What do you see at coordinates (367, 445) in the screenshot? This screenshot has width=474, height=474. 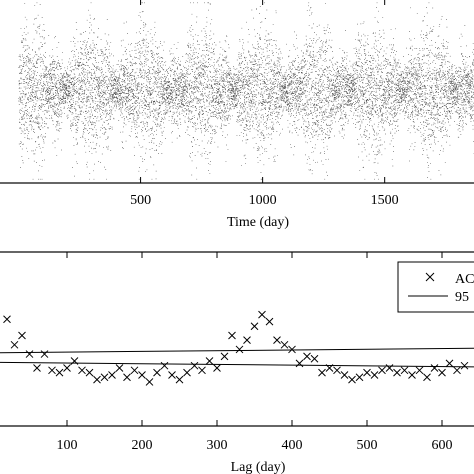 I see `bottom-x-tick-label: 500` at bounding box center [367, 445].